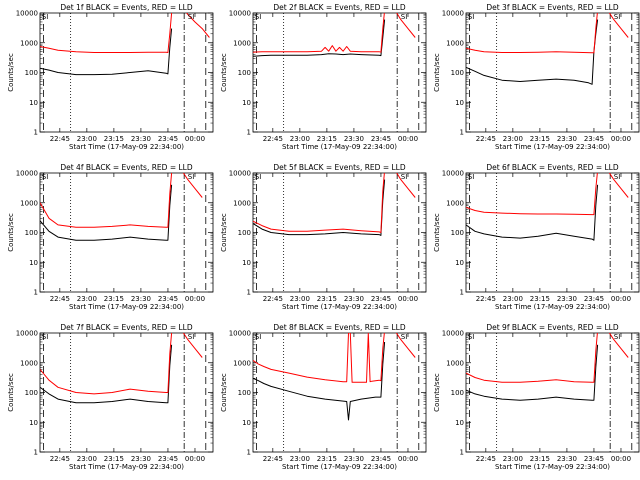 The width and height of the screenshot is (640, 480). I want to click on panel-title: Det 4f BLACK = Events, RED = LLD, so click(126, 167).